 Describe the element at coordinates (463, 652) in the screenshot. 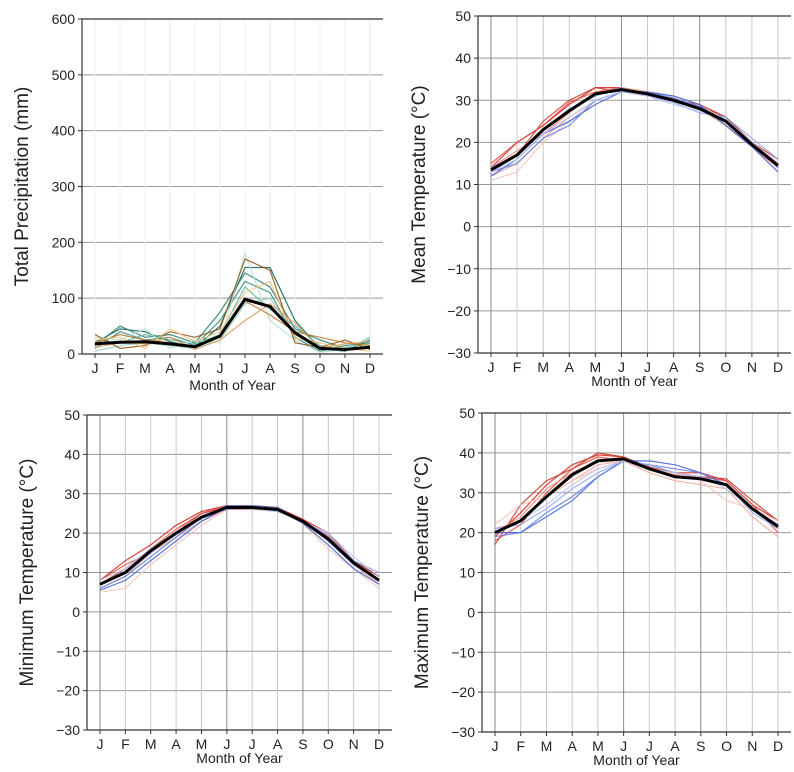

I see `maximum_temperature-ytick-label: −10` at that location.